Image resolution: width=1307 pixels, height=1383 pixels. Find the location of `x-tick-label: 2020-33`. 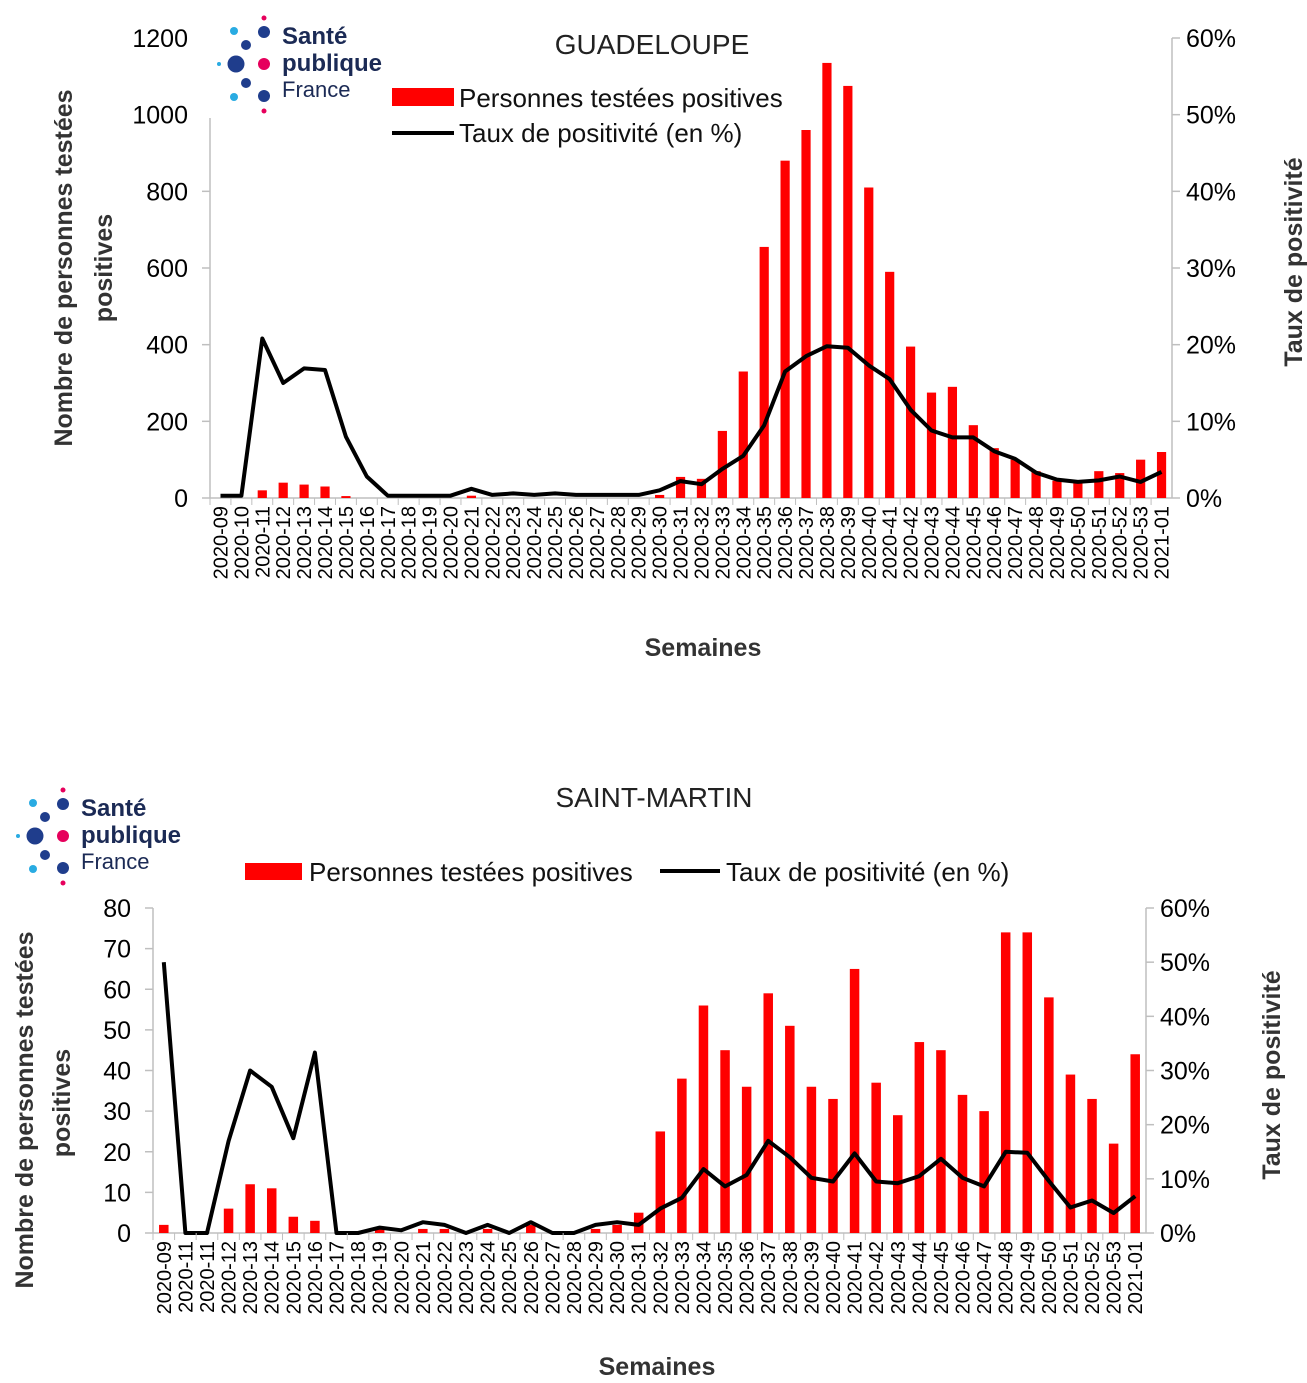

x-tick-label: 2020-33 is located at coordinates (723, 542).